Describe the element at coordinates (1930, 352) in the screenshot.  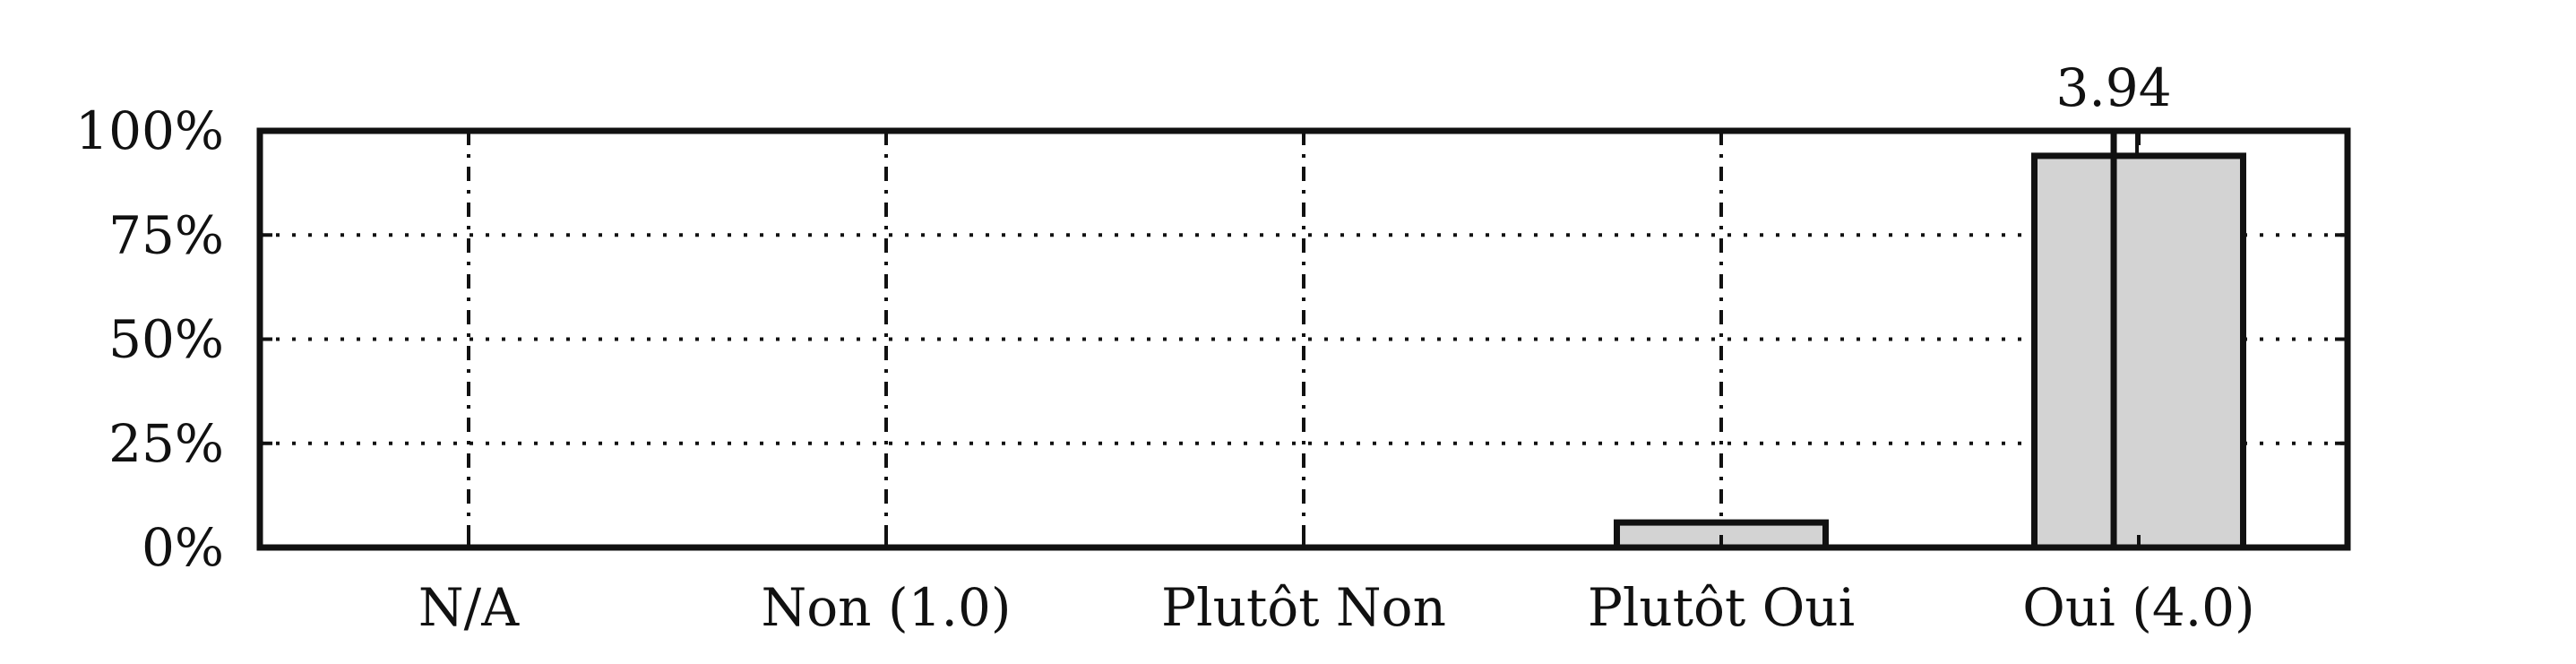
I see `bars` at that location.